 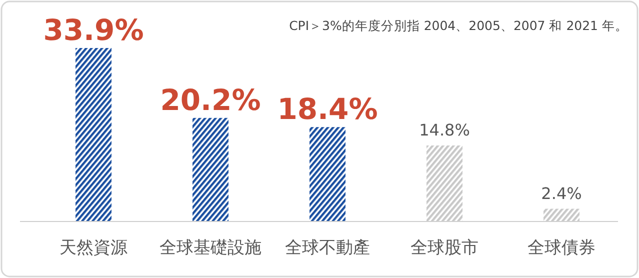 I want to click on x-tick-label: 全球基礎設施, so click(x=211, y=248).